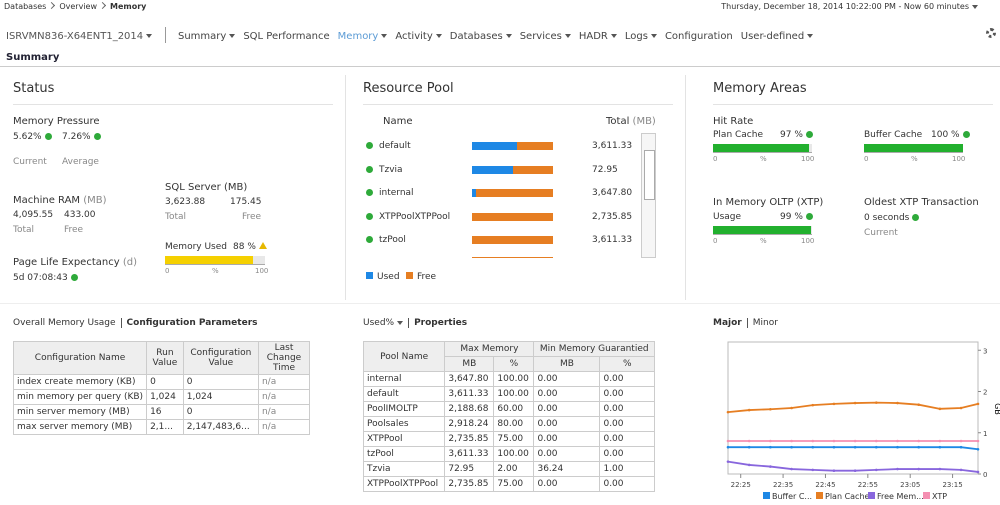 The width and height of the screenshot is (1000, 505). Describe the element at coordinates (618, 121) in the screenshot. I see `column-header: Total` at that location.